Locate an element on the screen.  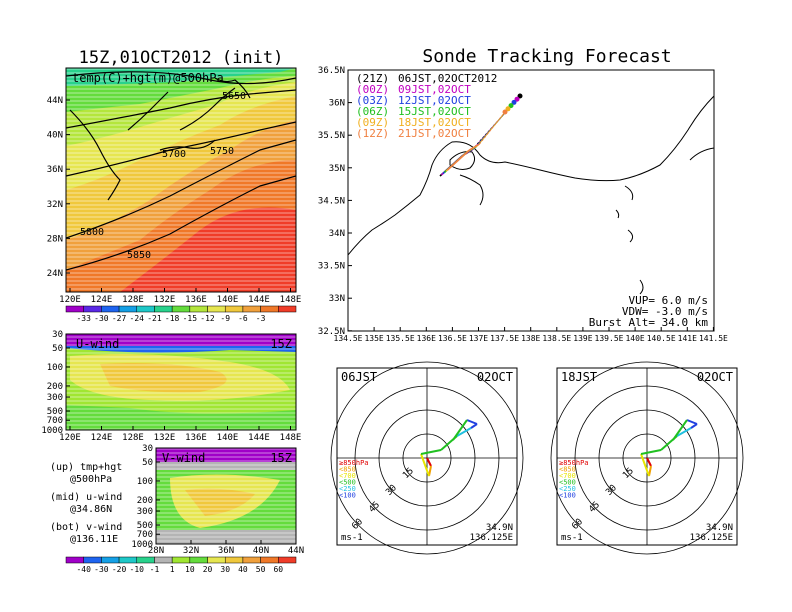
lat-tick-label: 44N is located at coordinates (55, 101).